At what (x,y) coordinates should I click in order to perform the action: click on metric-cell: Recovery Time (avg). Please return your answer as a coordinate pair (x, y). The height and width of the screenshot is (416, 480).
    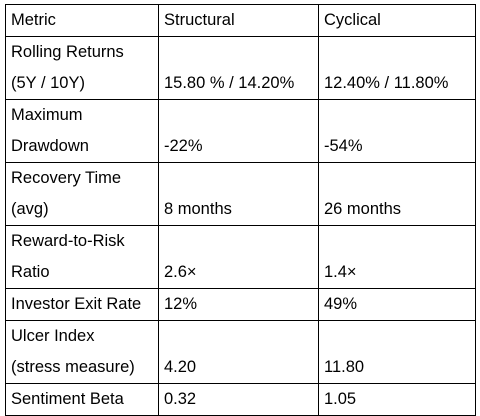
    Looking at the image, I should click on (82, 194).